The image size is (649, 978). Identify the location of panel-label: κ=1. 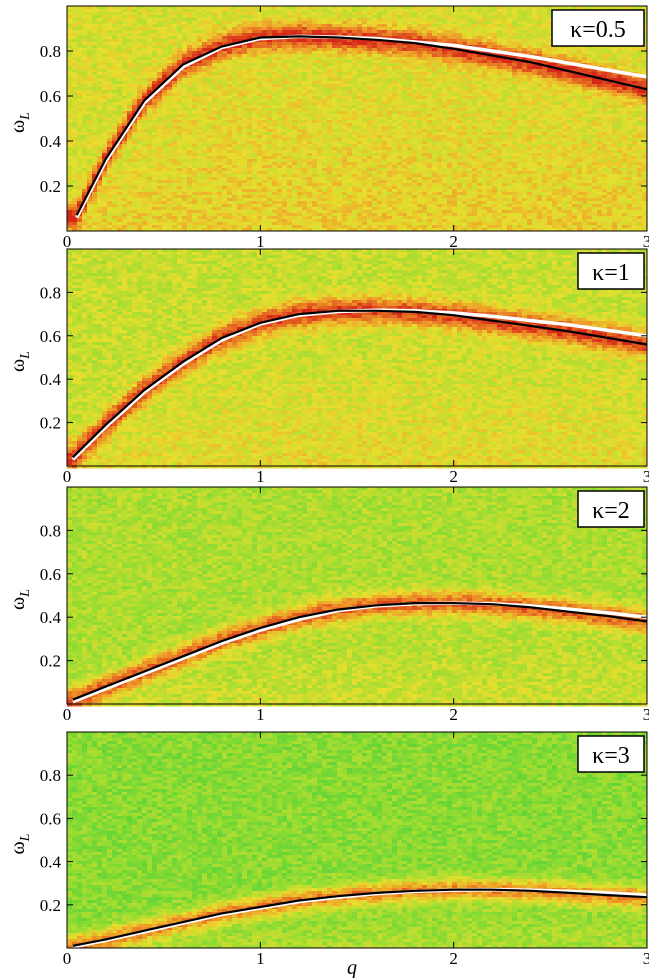
(611, 273).